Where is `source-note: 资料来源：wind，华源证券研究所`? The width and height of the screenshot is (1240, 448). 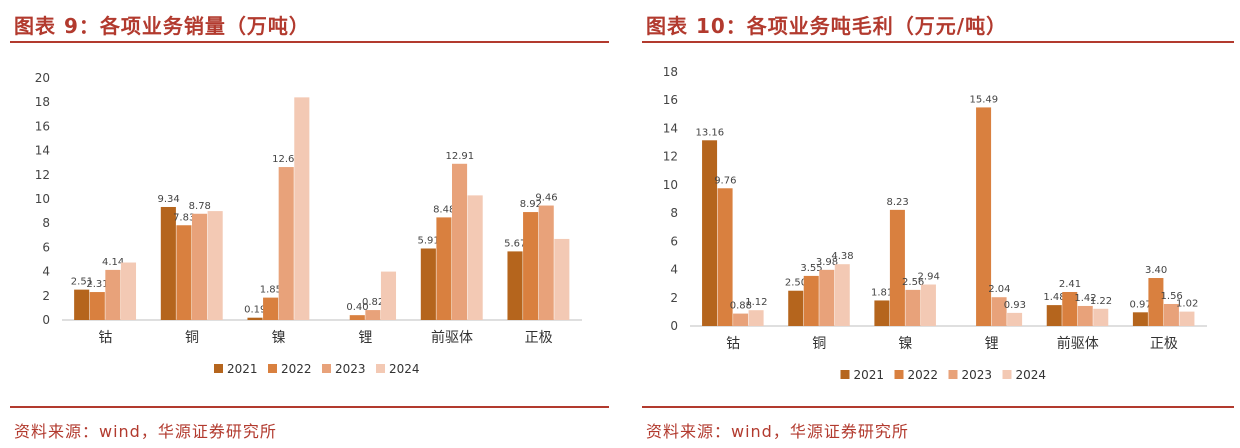 source-note: 资料来源：wind，华源证券研究所 is located at coordinates (777, 431).